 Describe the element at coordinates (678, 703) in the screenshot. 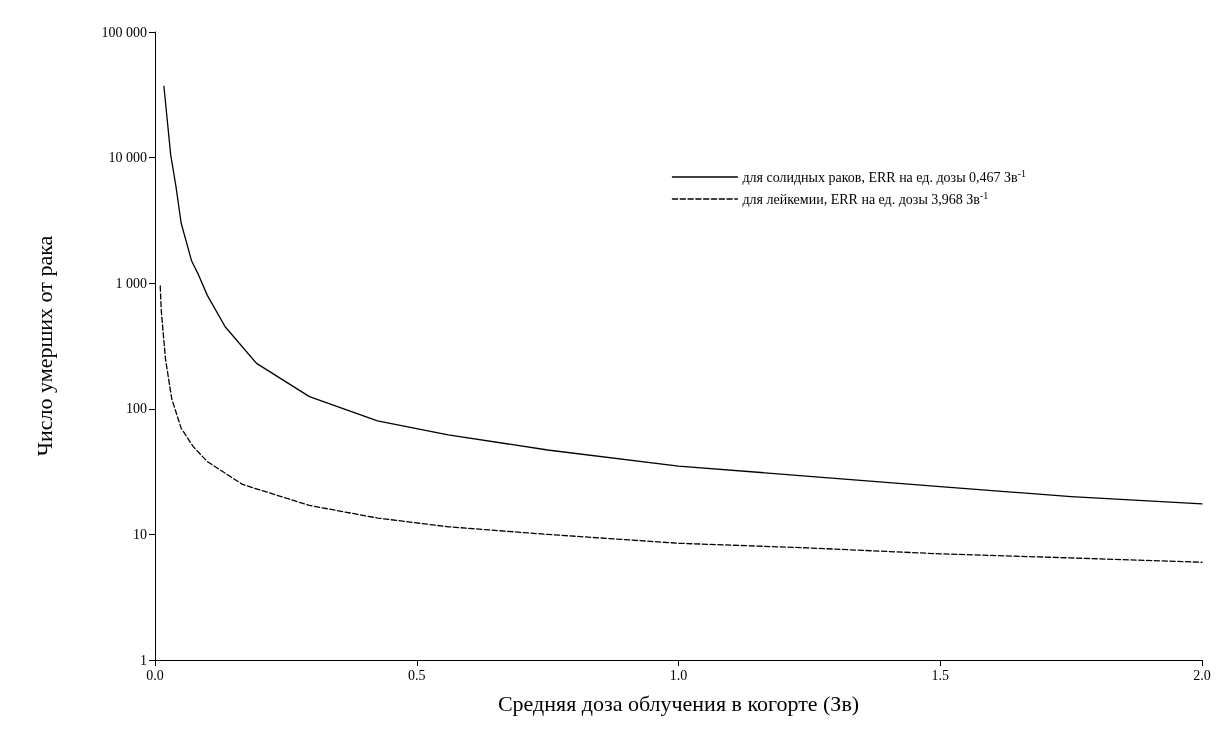

I see `x-axis-title: Средняя доза облучения в когорте (Зв)` at that location.